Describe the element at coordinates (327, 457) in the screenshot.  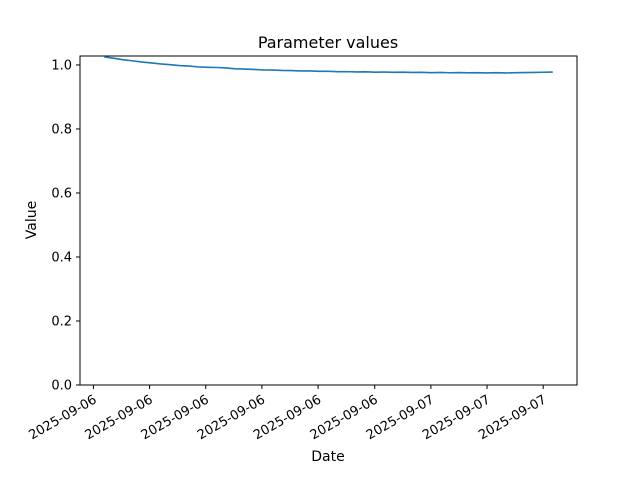
I see `x-axis-label: Date` at that location.